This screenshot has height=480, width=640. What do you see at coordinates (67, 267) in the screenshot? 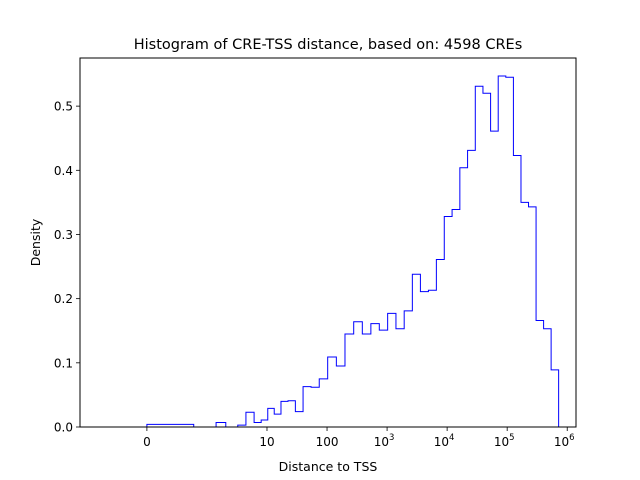
I see `y-axis-ticks: 0.0 0.1 0.2 0.3 0.4 0.5` at bounding box center [67, 267].